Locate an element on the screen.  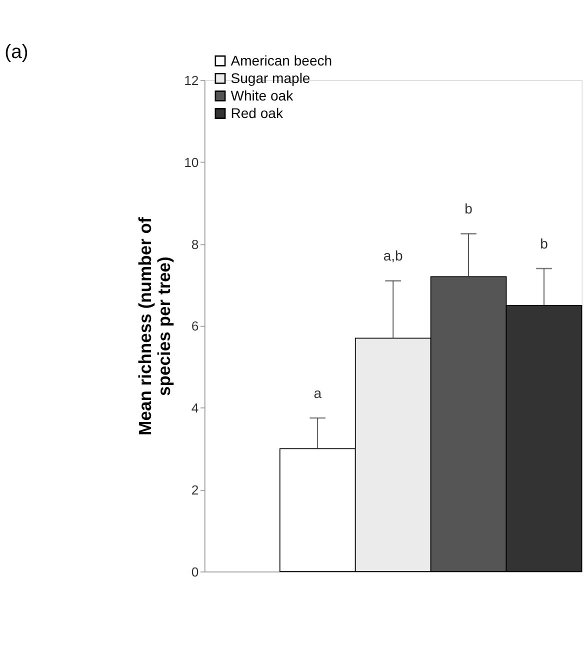
y-tick-label: 10 is located at coordinates (191, 162).